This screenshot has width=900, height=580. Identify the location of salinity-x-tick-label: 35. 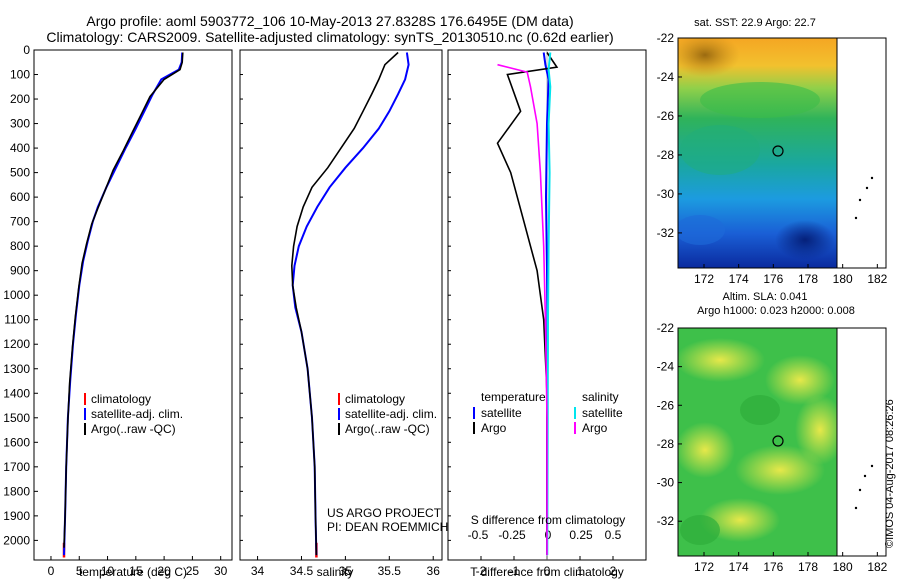
(346, 571).